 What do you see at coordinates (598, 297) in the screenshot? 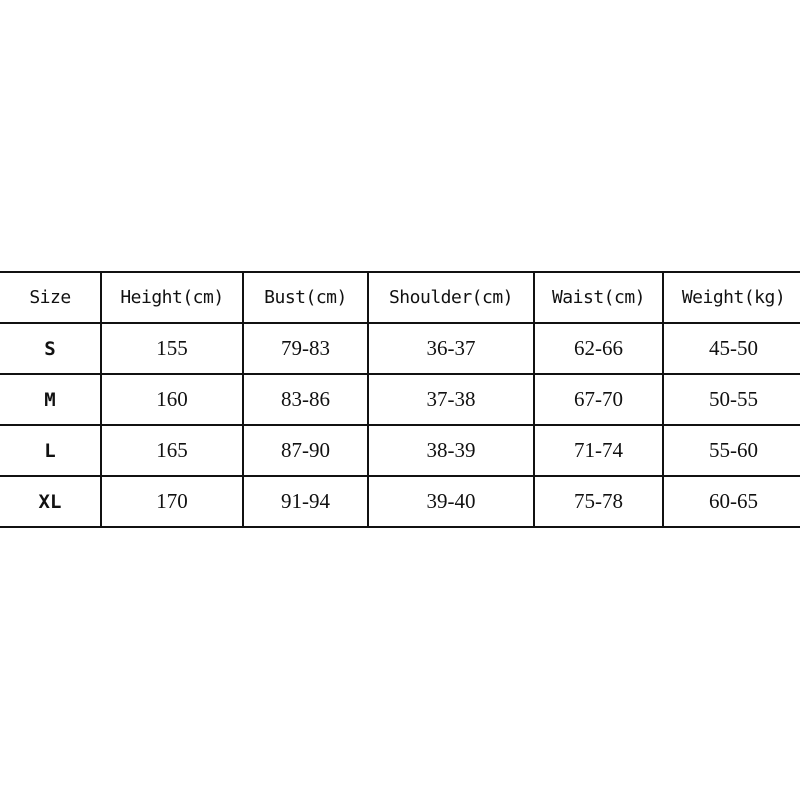
I see `column-header: Waist(cm)` at bounding box center [598, 297].